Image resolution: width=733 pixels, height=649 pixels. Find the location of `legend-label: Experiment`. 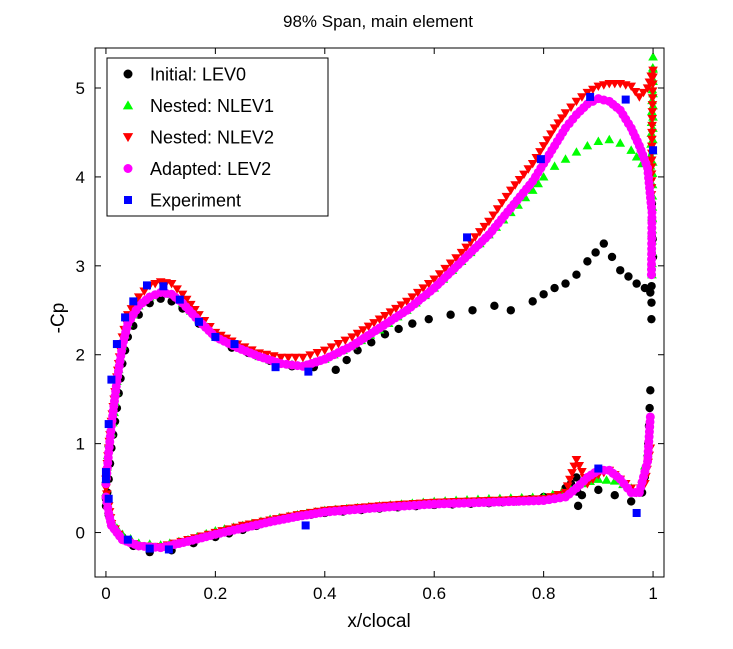

legend-label: Experiment is located at coordinates (195, 201).